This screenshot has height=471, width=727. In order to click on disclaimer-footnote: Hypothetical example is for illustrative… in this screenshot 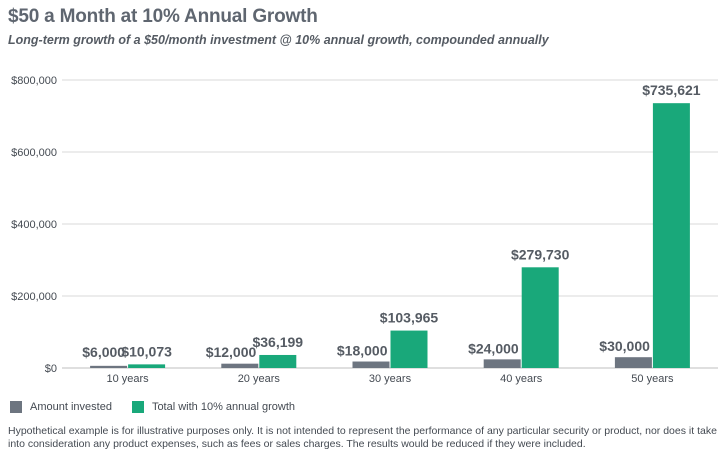, I will do `click(362, 437)`.